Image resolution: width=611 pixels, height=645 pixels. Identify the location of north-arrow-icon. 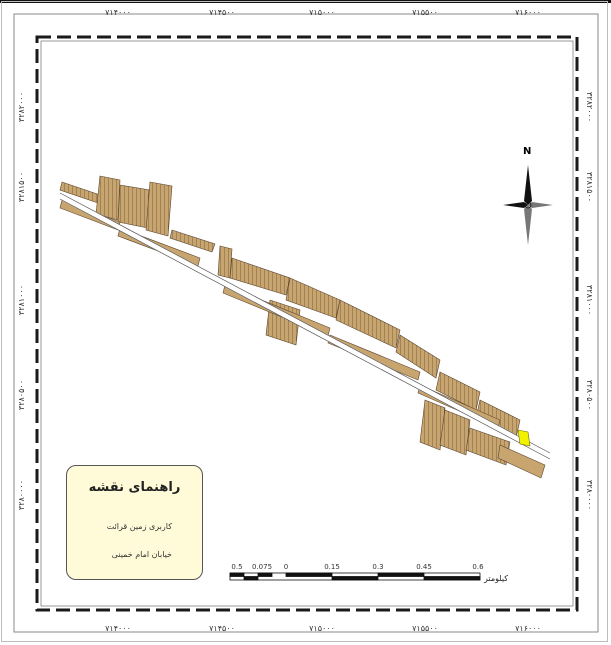
(528, 205).